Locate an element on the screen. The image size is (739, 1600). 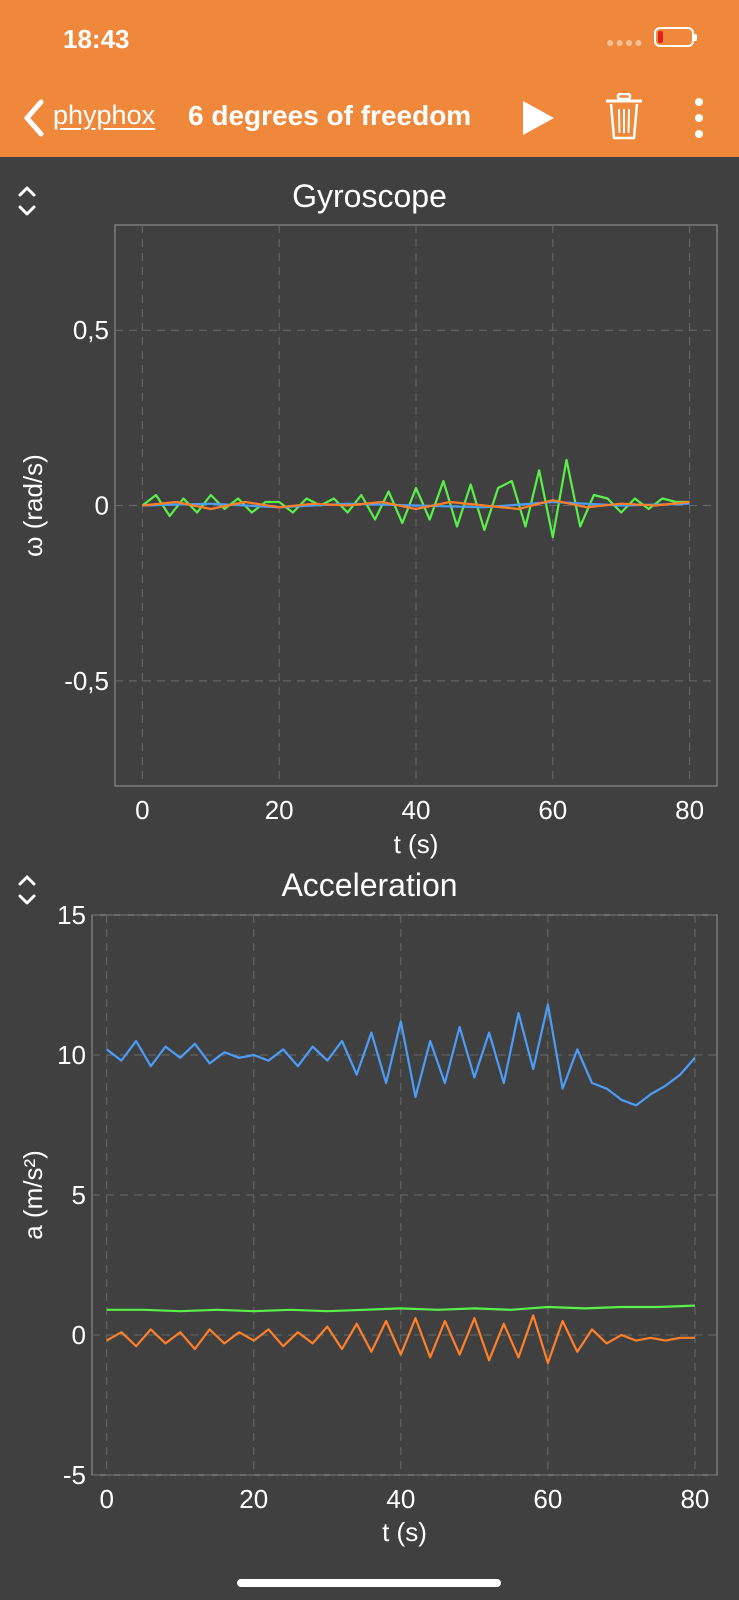
back-button: phyphox is located at coordinates (104, 115).